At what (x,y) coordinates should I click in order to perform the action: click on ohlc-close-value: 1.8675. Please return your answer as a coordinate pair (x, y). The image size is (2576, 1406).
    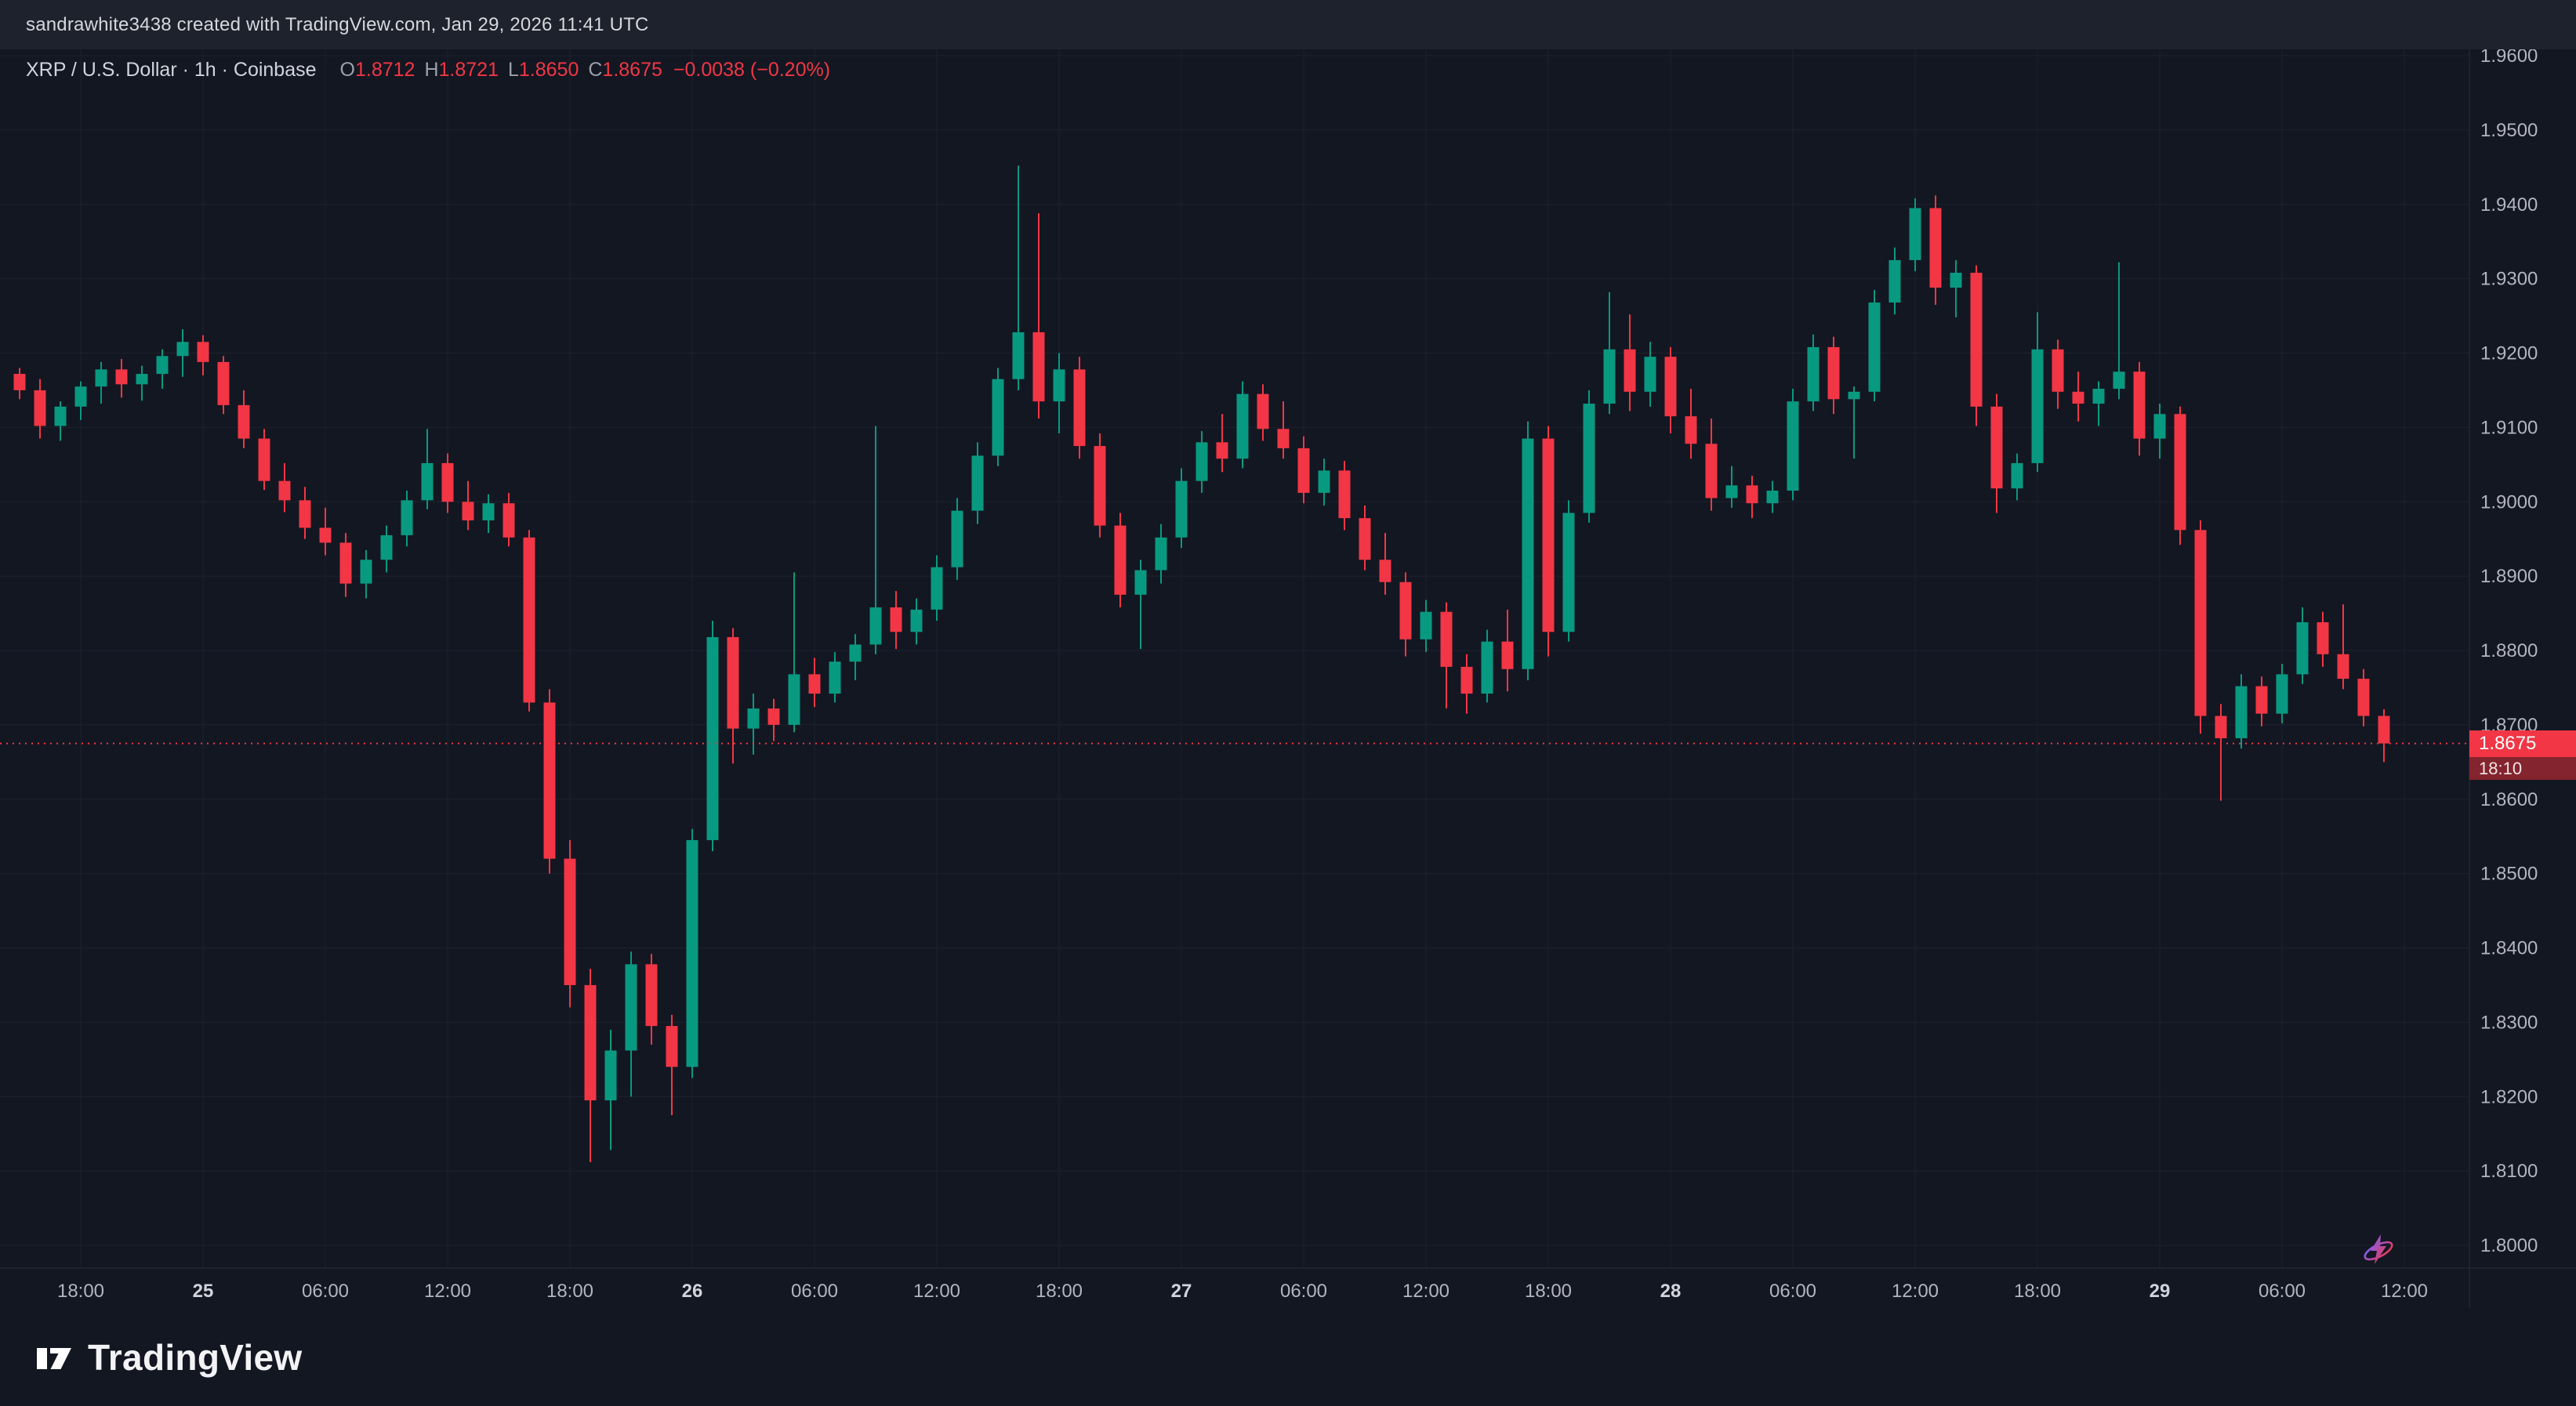
    Looking at the image, I should click on (632, 70).